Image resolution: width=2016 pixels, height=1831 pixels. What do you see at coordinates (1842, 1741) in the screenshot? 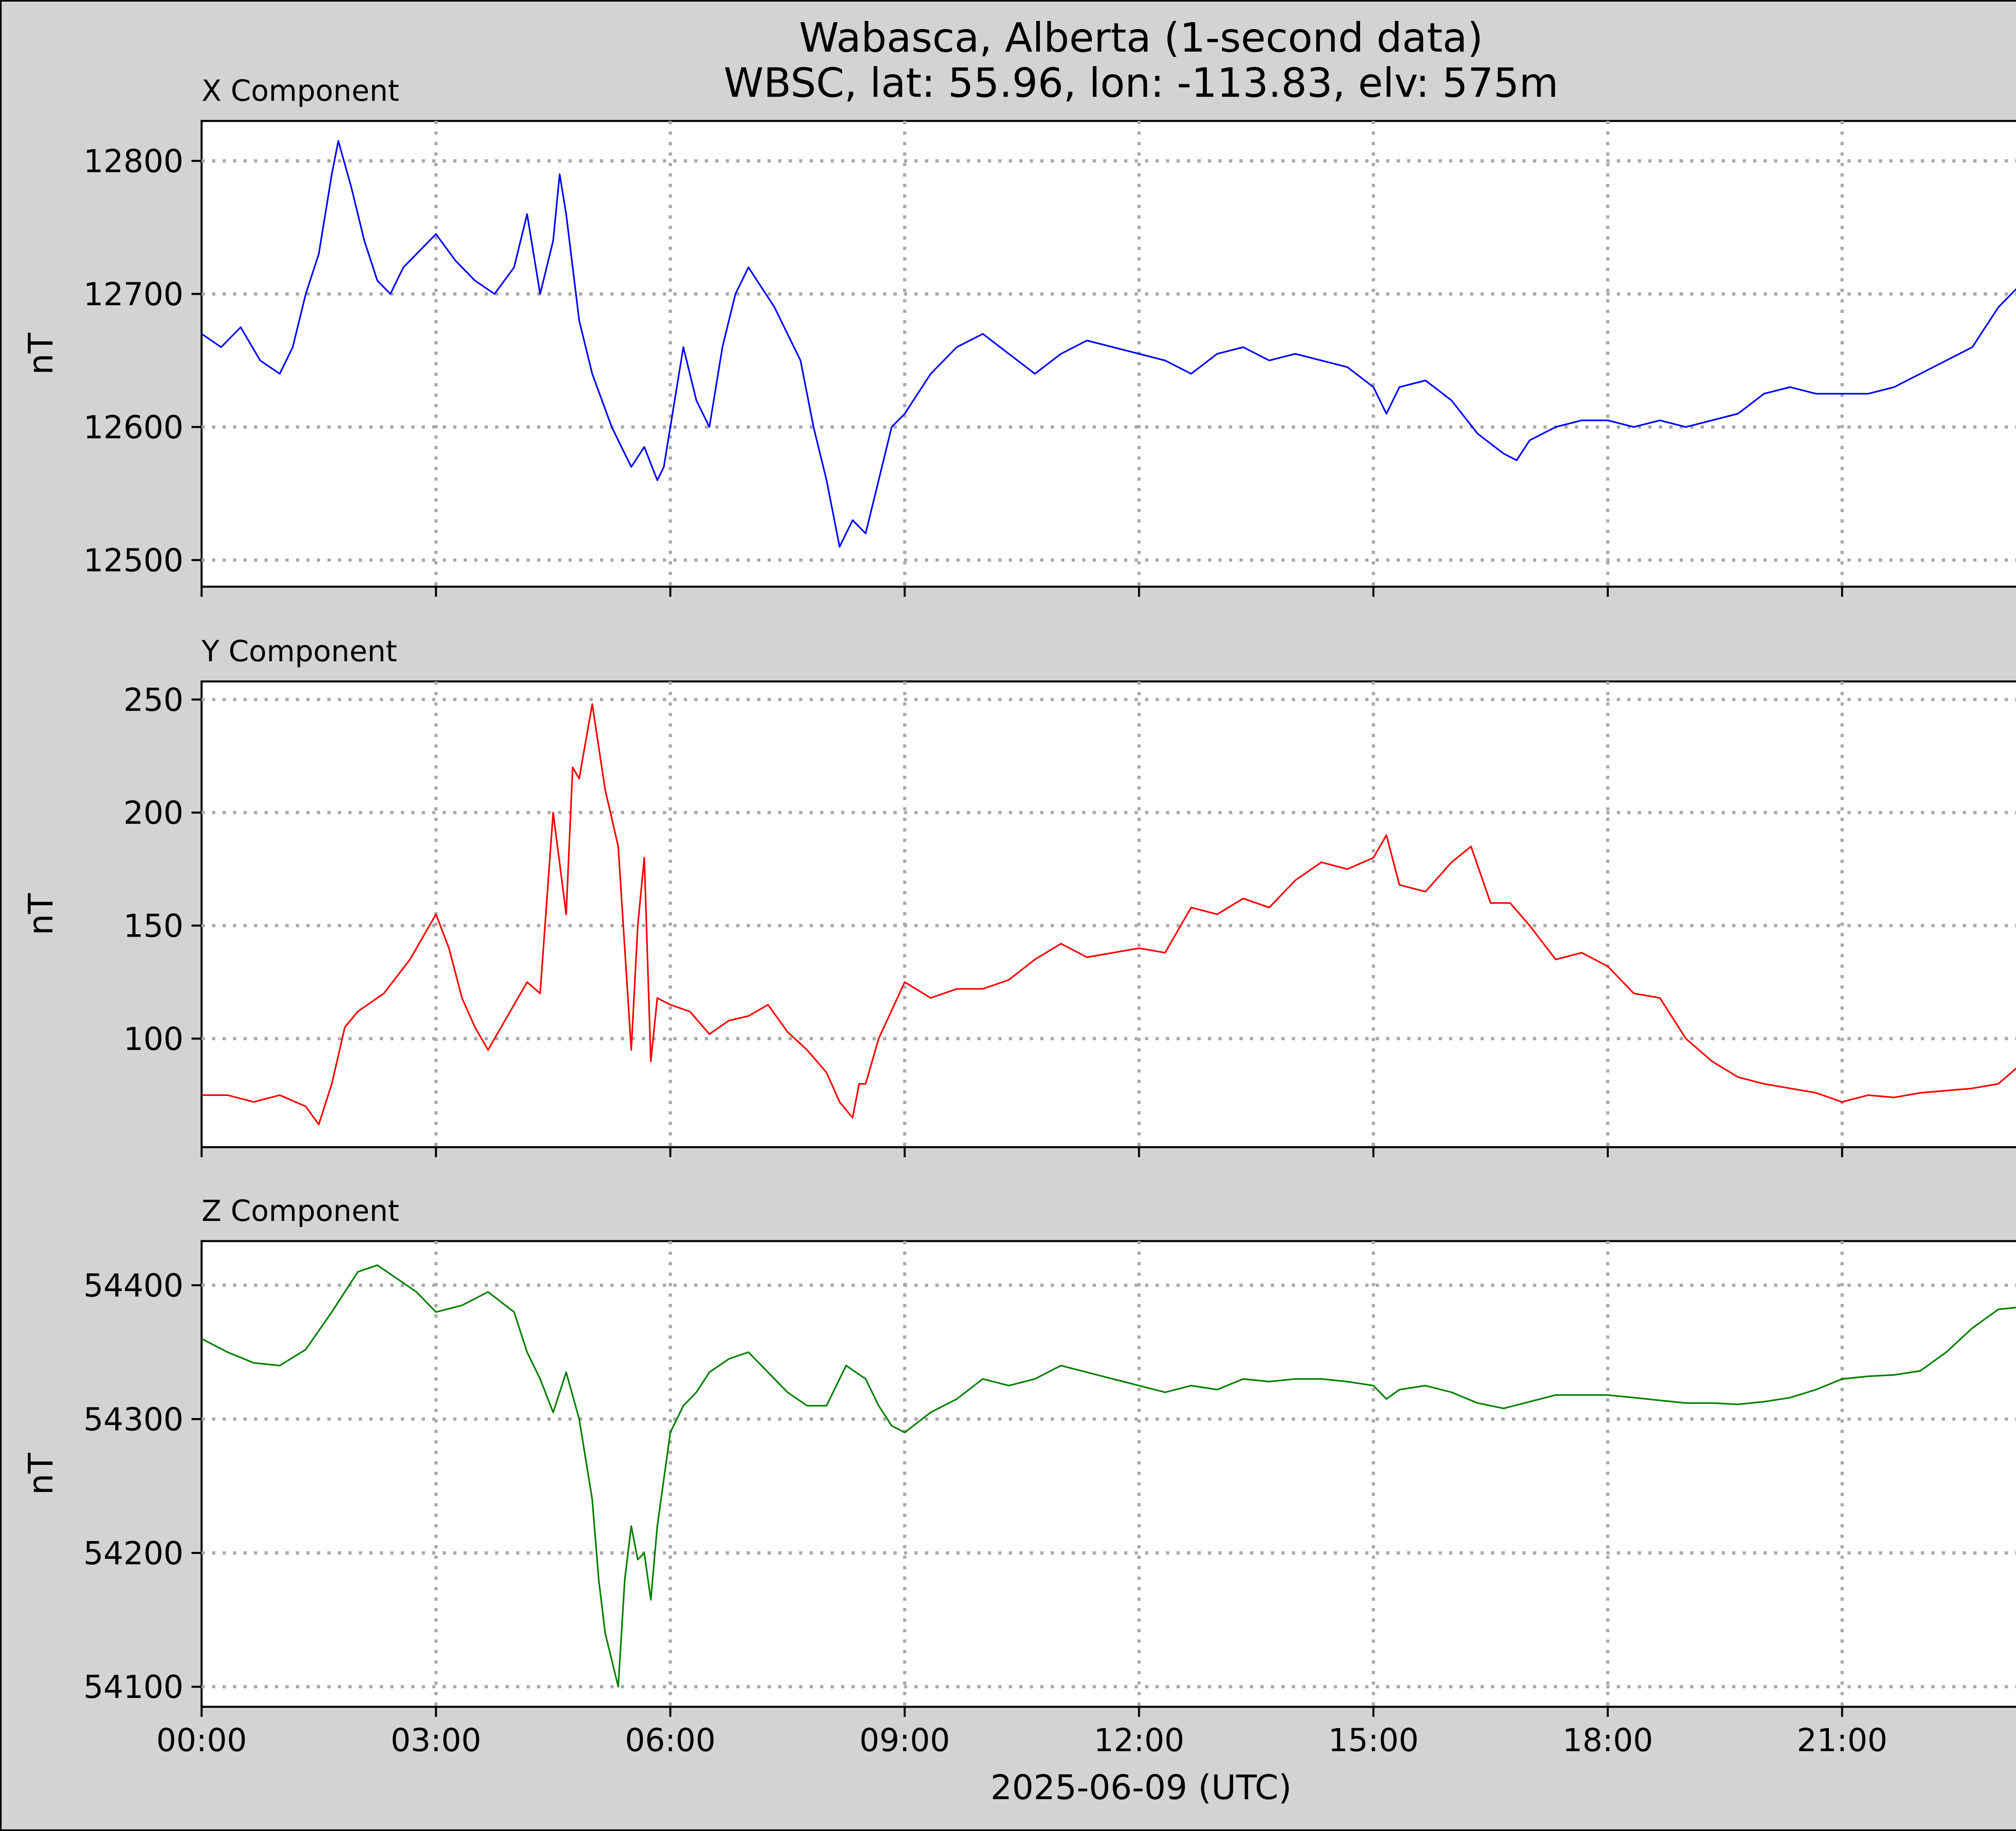
I see `x-tick-label: 21:00` at bounding box center [1842, 1741].